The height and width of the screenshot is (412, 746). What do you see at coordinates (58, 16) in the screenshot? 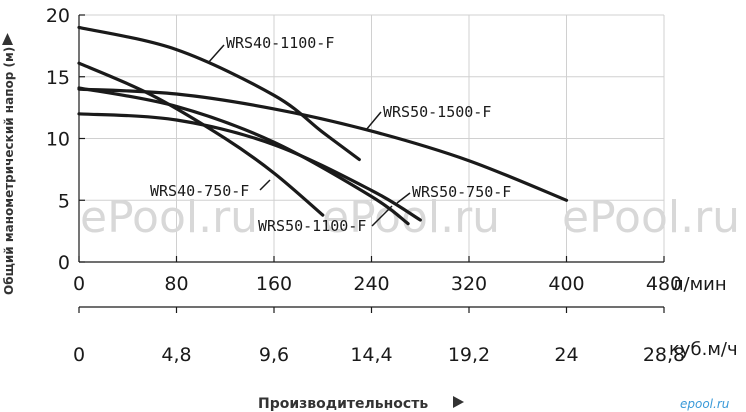
I see `y-tick-label: 20` at bounding box center [58, 16].